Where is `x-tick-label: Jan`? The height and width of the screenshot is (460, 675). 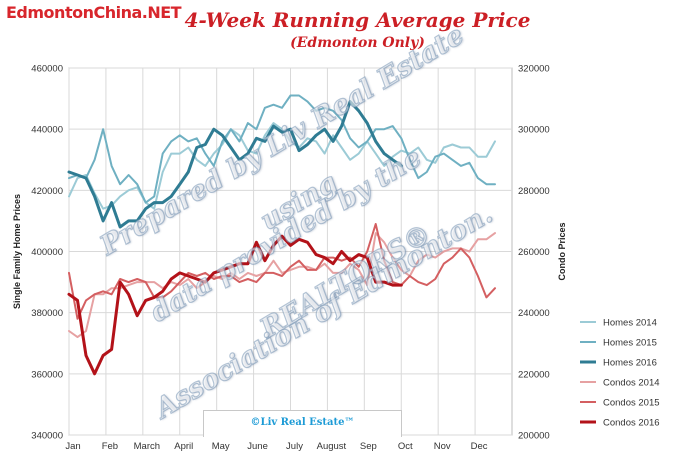
x-tick-label: Jan is located at coordinates (72, 446).